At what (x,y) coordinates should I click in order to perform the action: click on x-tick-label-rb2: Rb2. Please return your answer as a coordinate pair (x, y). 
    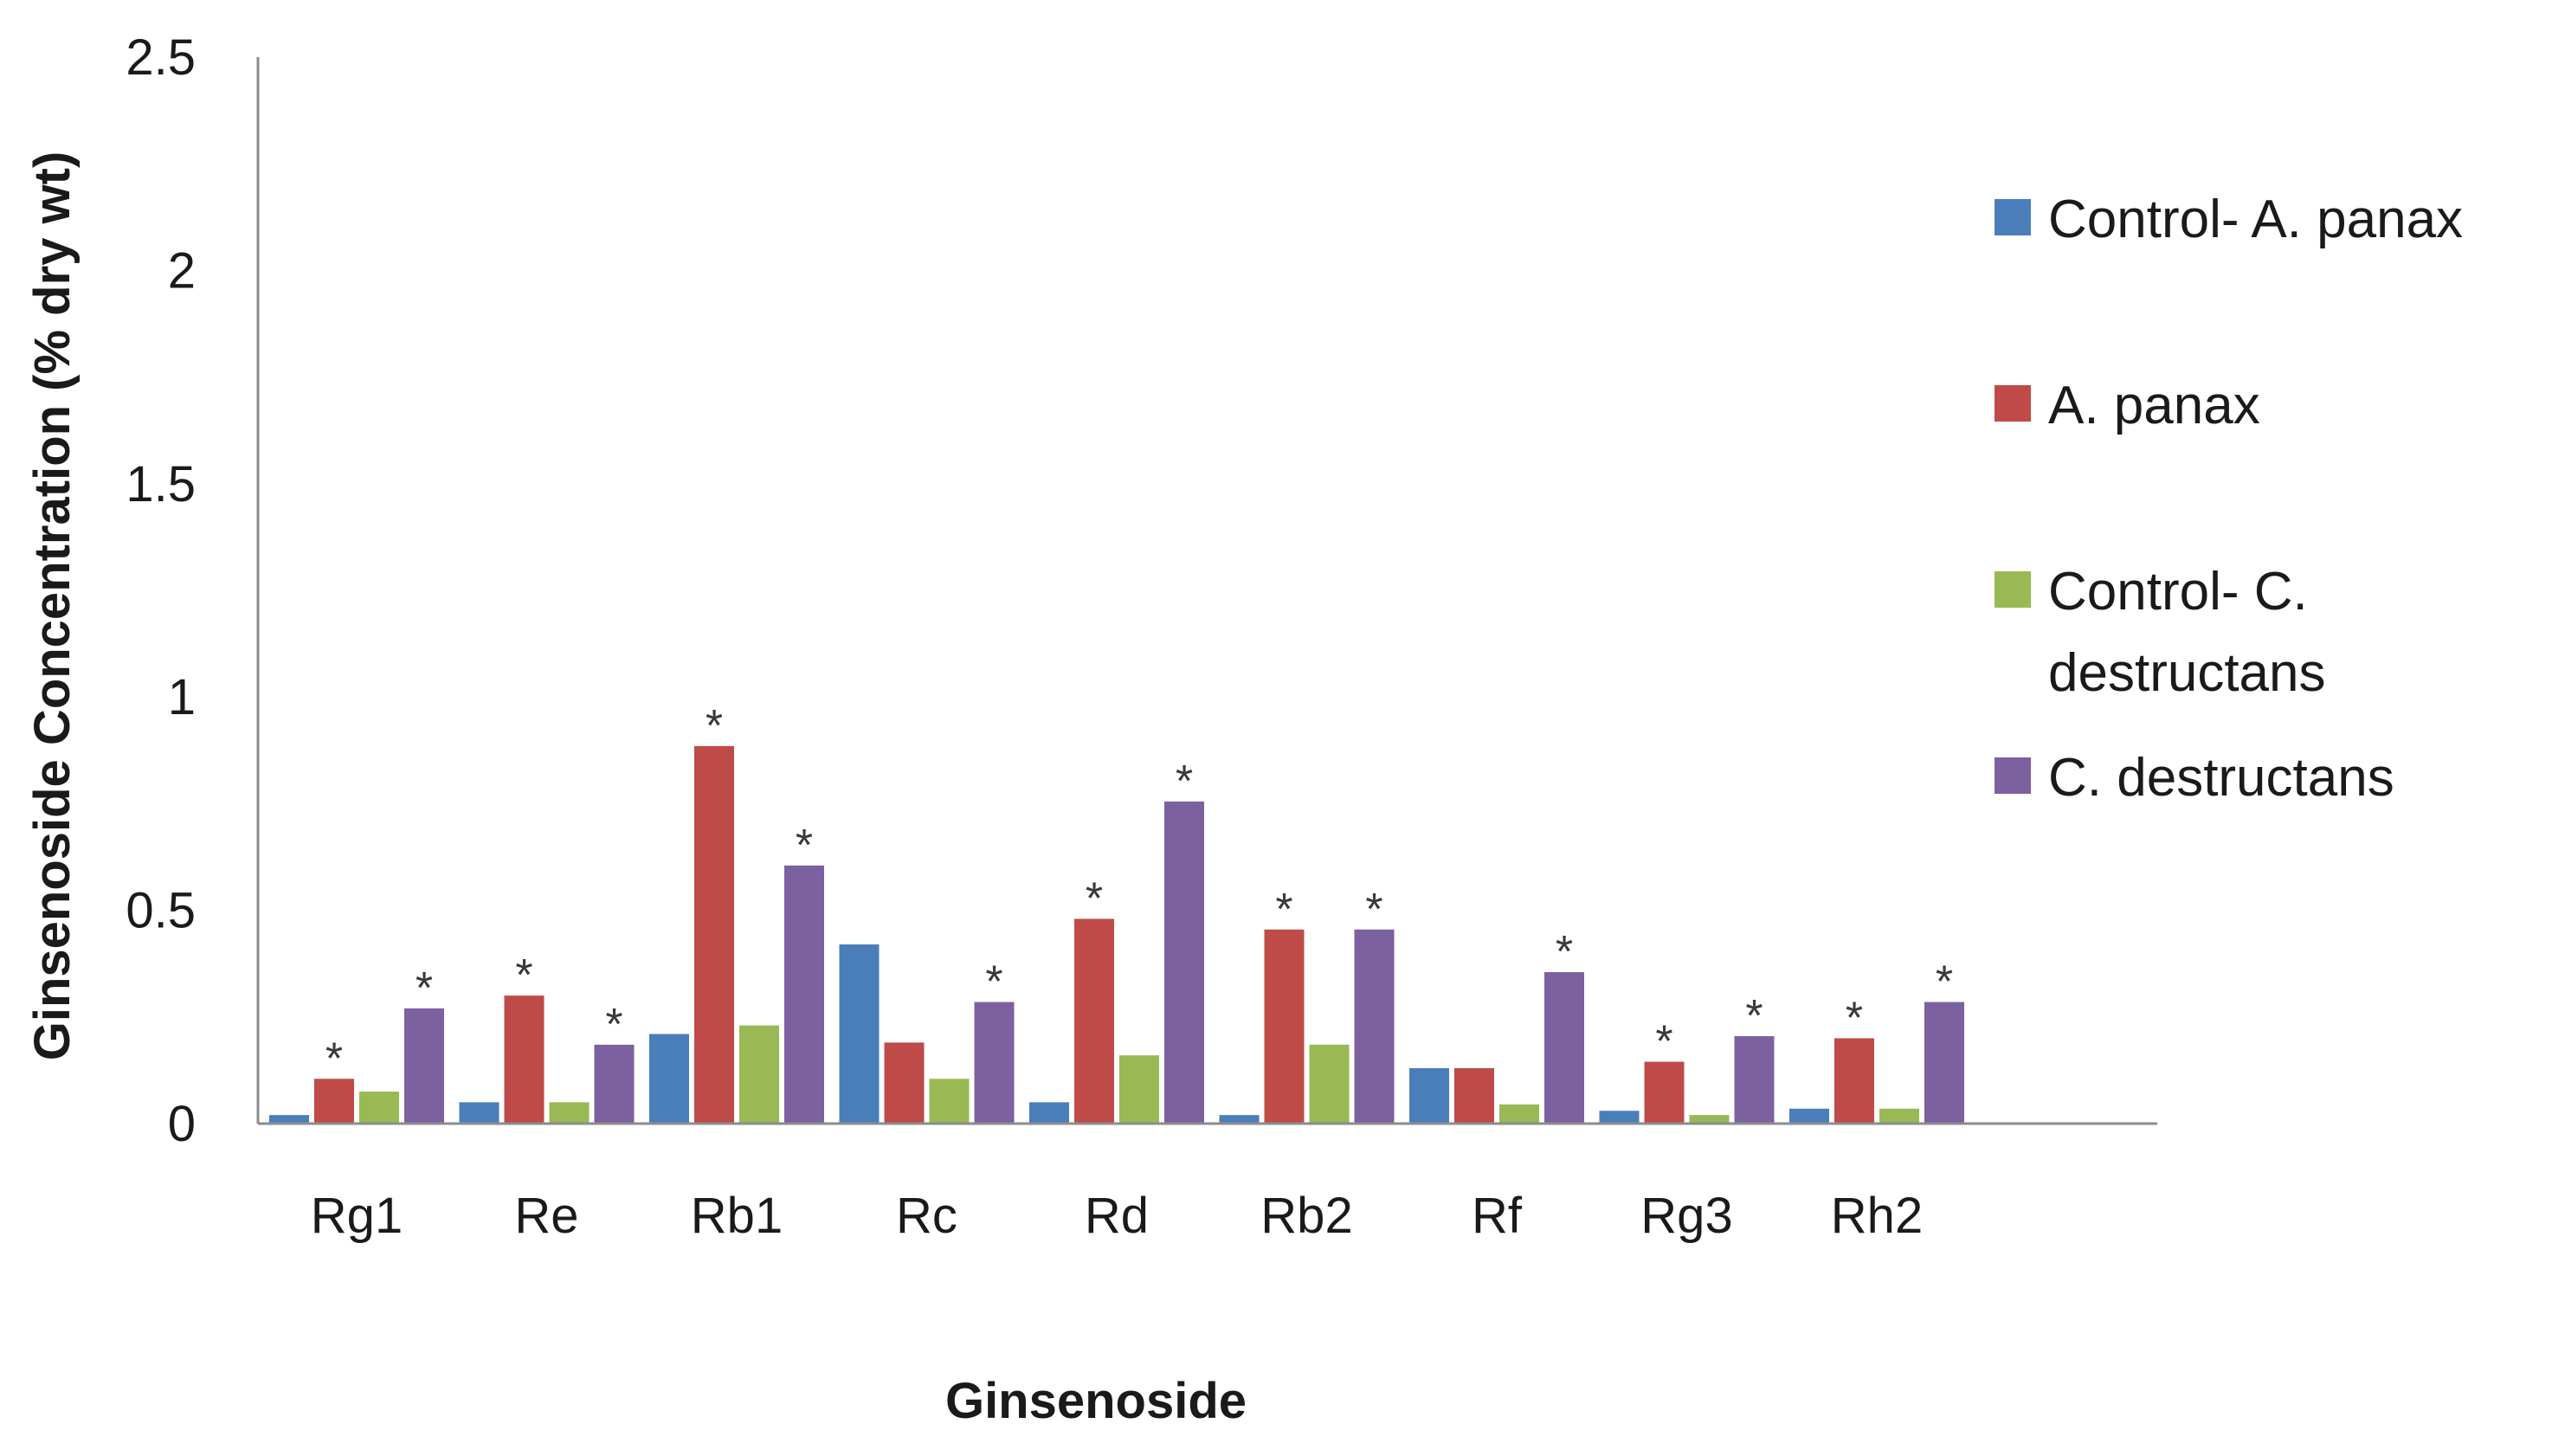
    Looking at the image, I should click on (1306, 1216).